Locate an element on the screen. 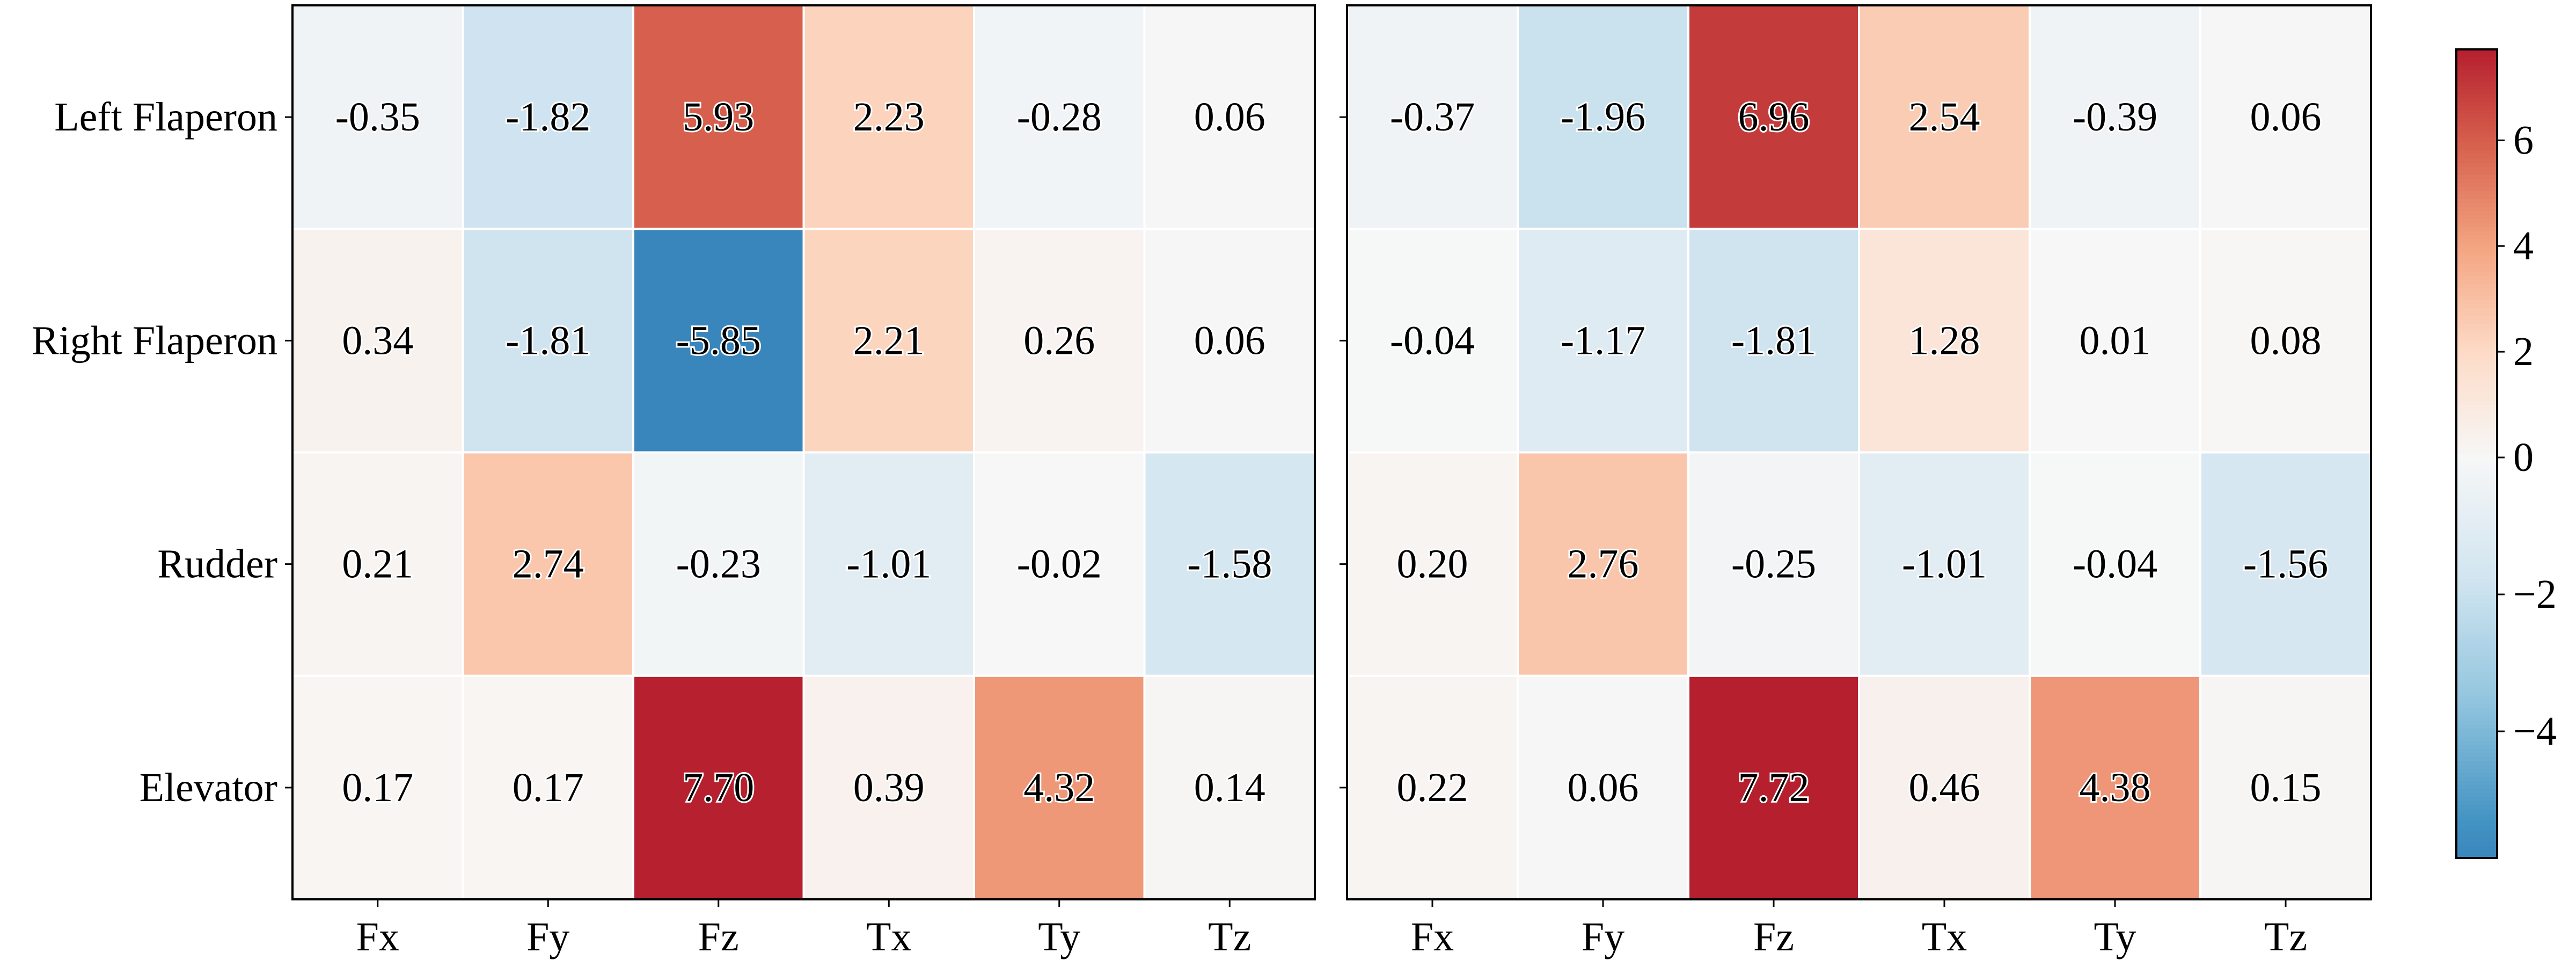  x-tick-label: Fz is located at coordinates (718, 936).